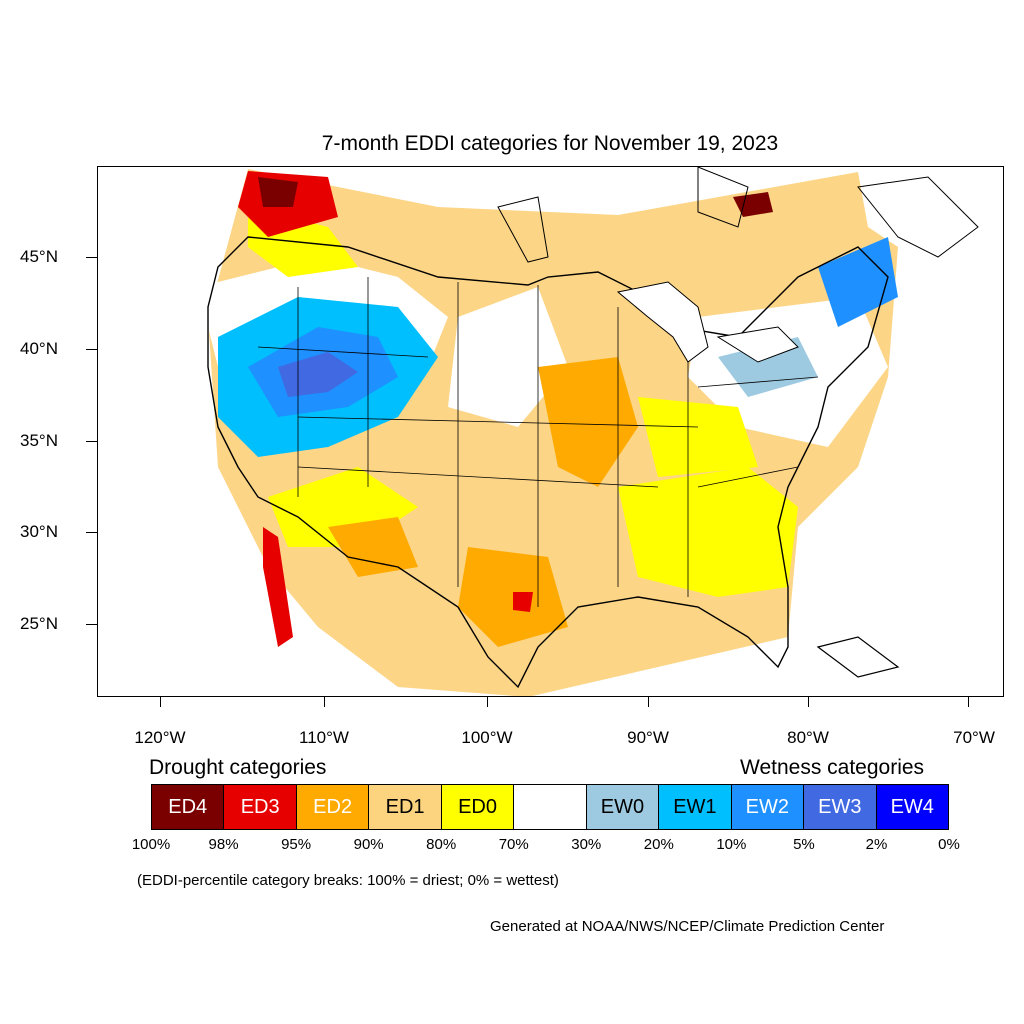  I want to click on lat-label-30: 30°N, so click(39, 531).